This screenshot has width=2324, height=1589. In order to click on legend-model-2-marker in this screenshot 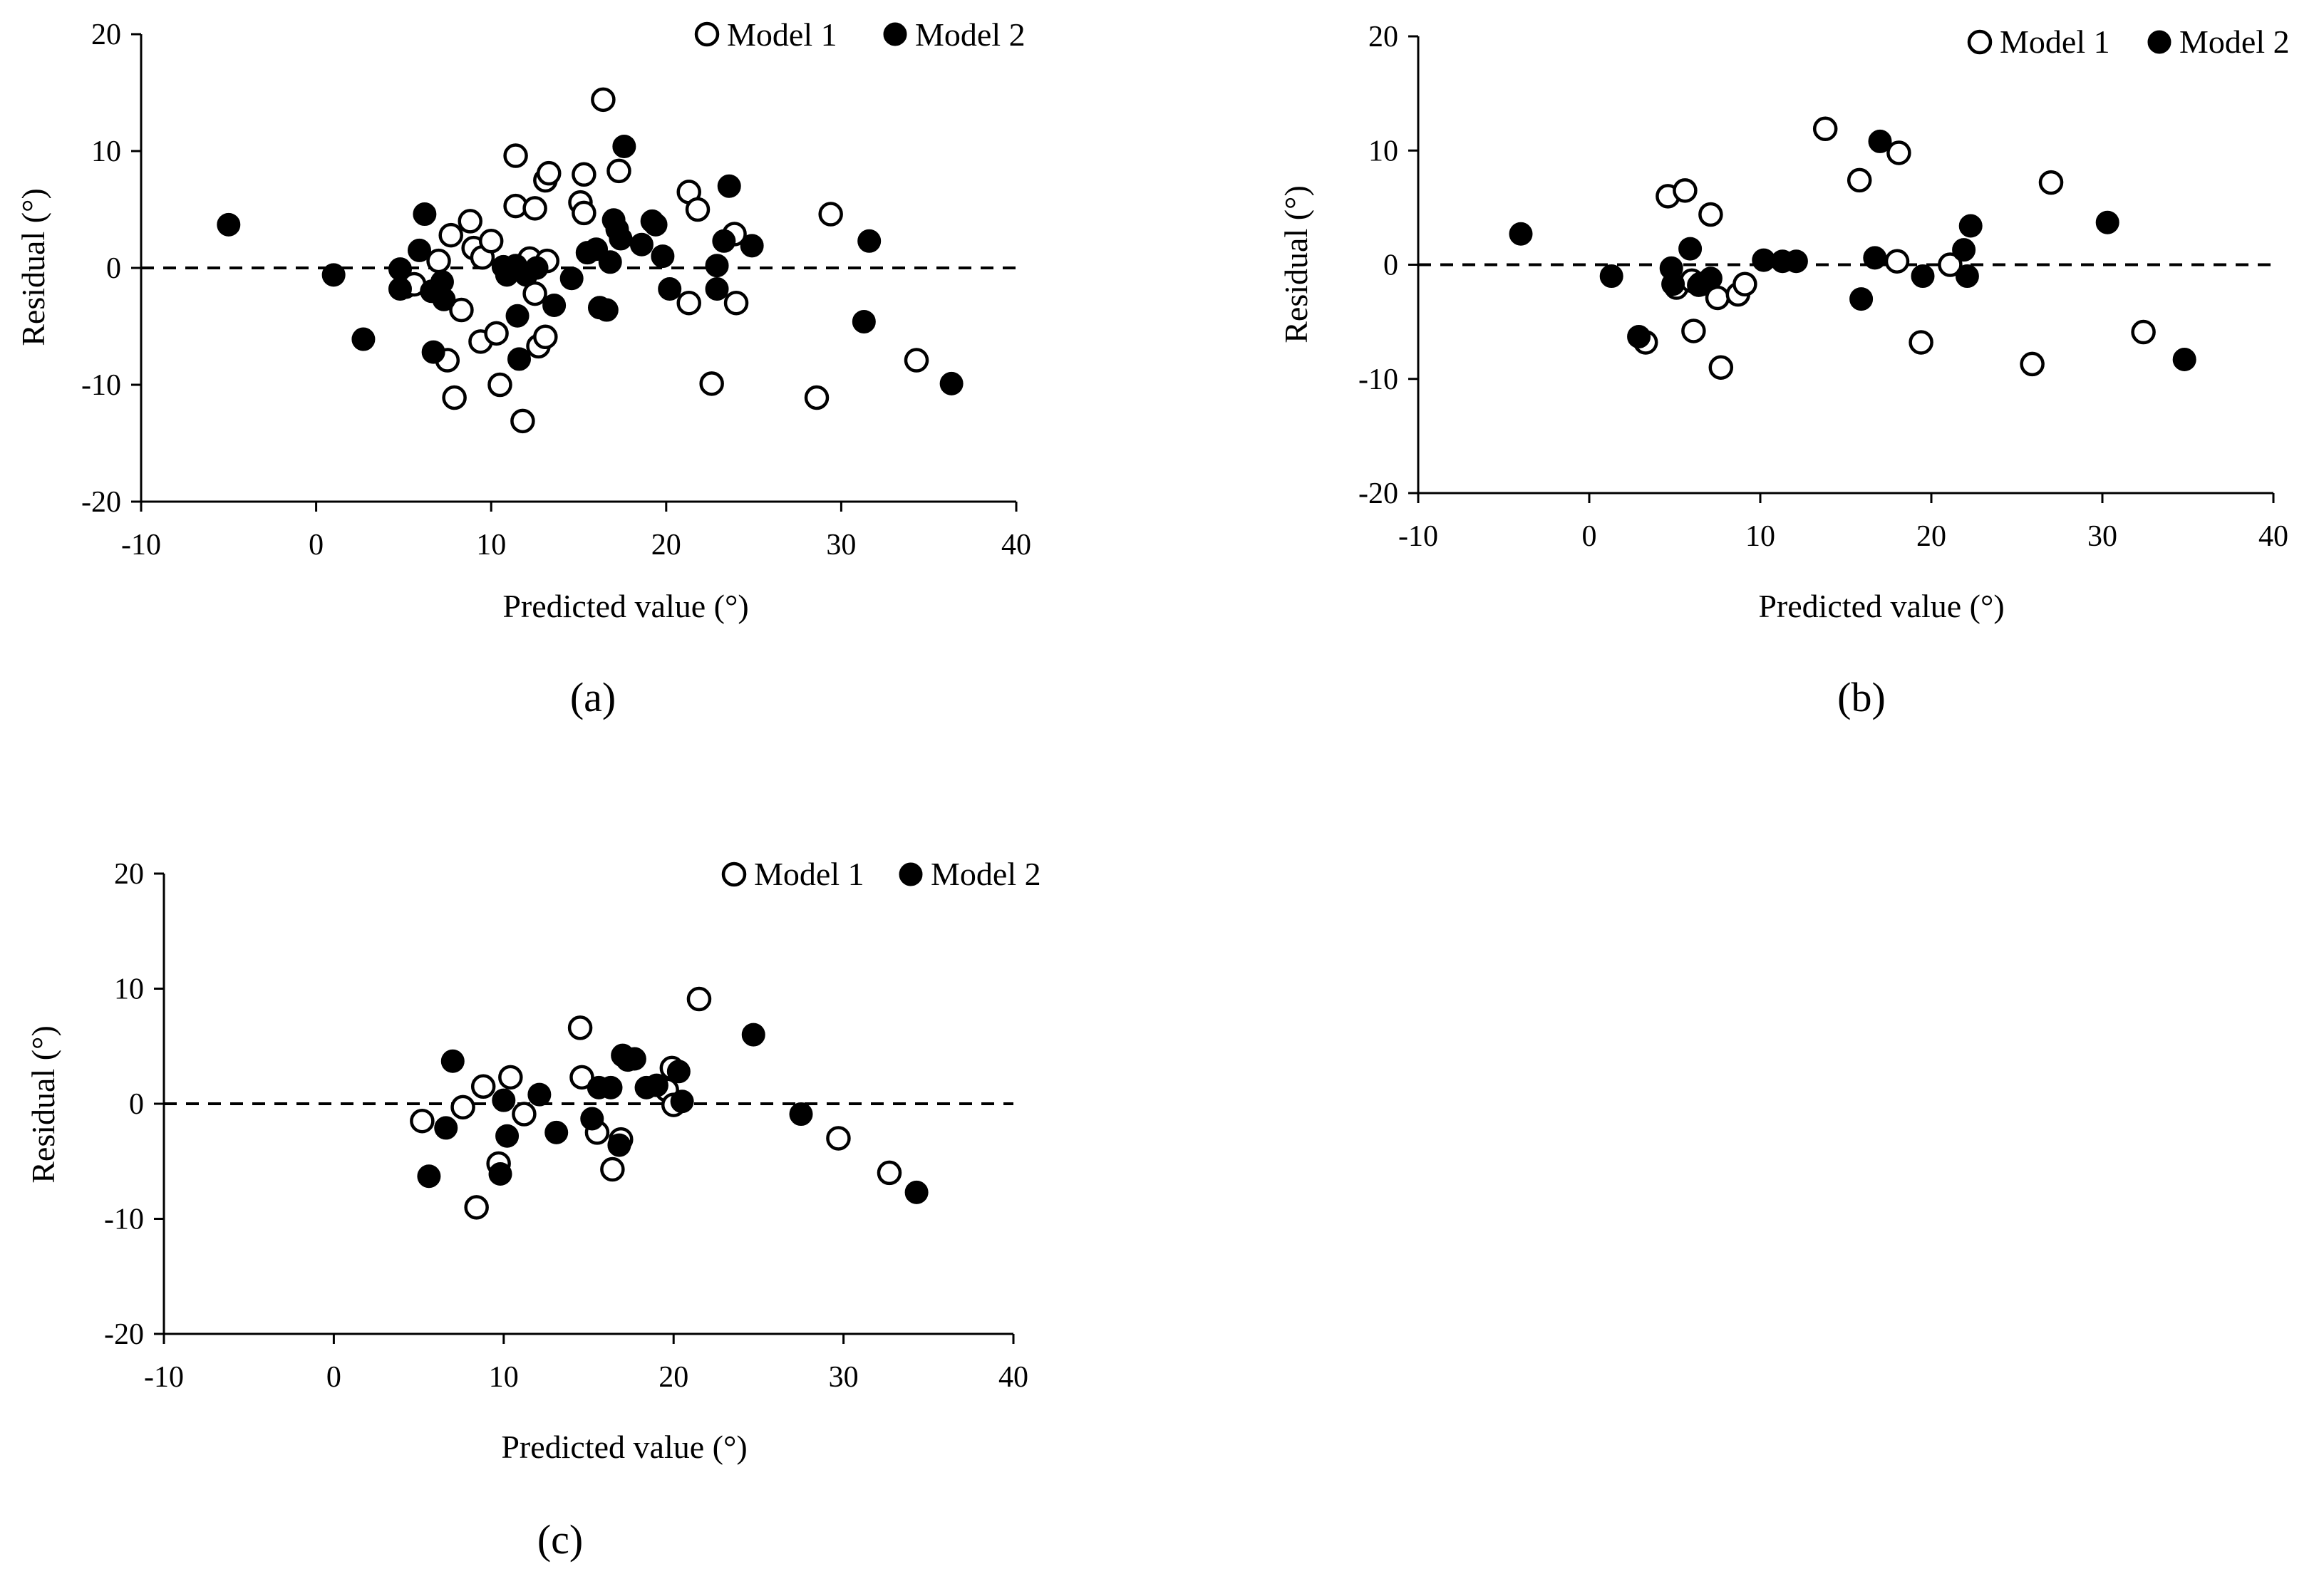, I will do `click(895, 34)`.